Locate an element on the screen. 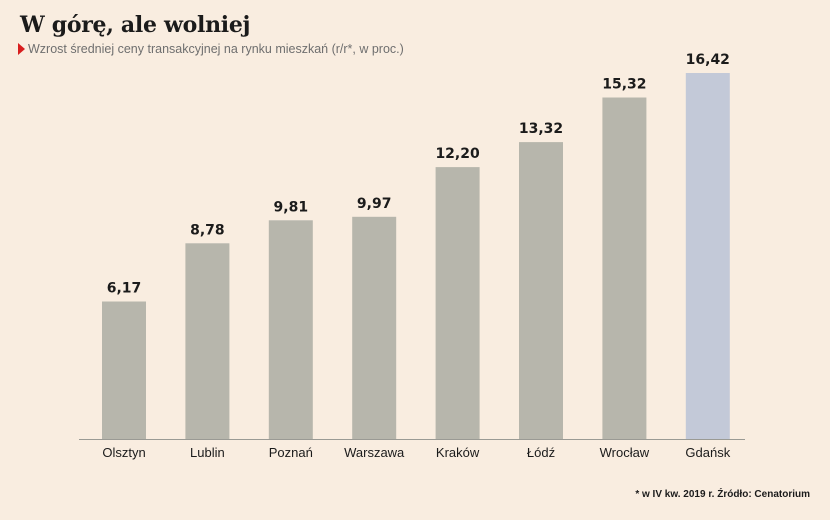 The width and height of the screenshot is (830, 520). value-label-warszawa: 9,97 is located at coordinates (374, 204).